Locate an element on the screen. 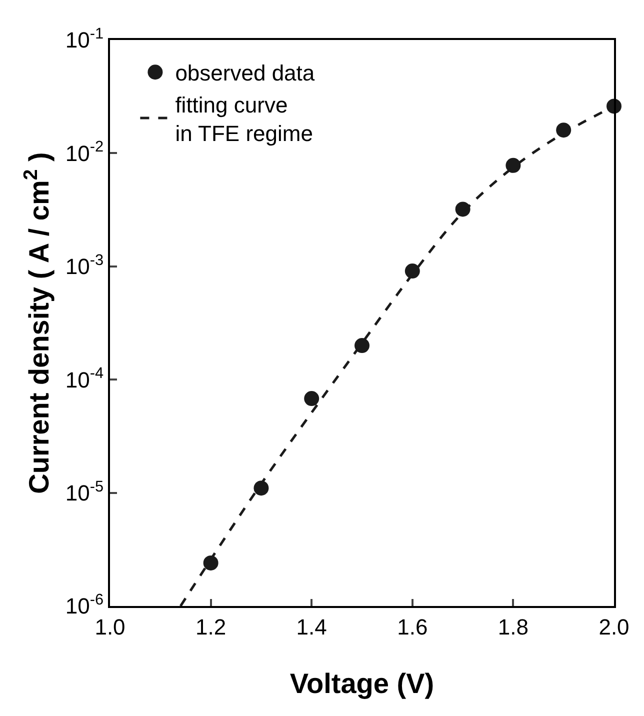 Image resolution: width=644 pixels, height=716 pixels. y-tick-label: 10$^{-2}$ is located at coordinates (84, 152).